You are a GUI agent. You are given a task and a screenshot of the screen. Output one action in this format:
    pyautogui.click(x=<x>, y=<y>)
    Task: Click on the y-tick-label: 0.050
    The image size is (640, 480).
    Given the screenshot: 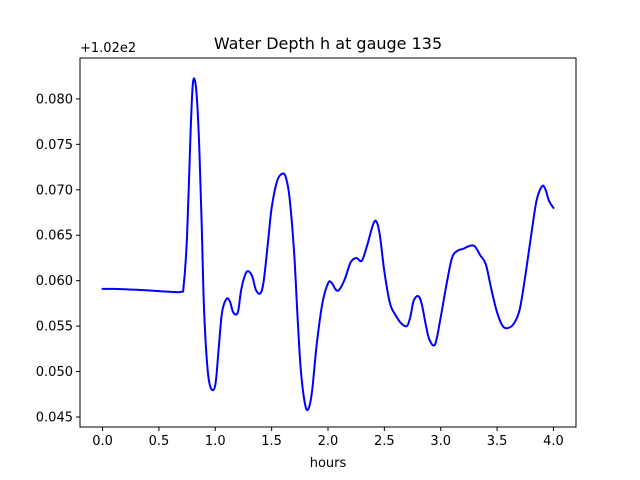 What is the action you would take?
    pyautogui.click(x=54, y=372)
    